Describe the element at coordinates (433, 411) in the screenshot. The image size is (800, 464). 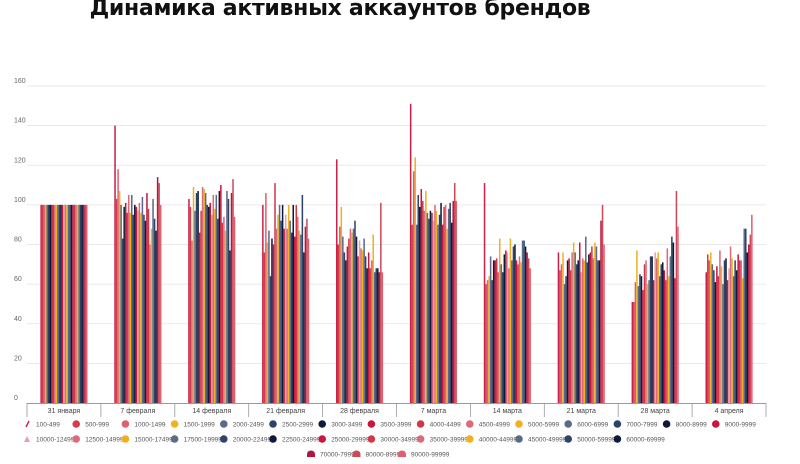
I see `x-tick-label: 7 марта` at that location.